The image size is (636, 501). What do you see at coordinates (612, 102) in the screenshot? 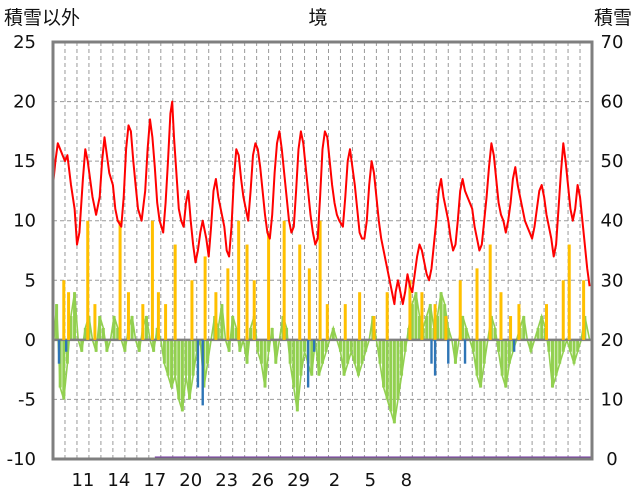
I see `right-tick-label: 60` at bounding box center [612, 102].